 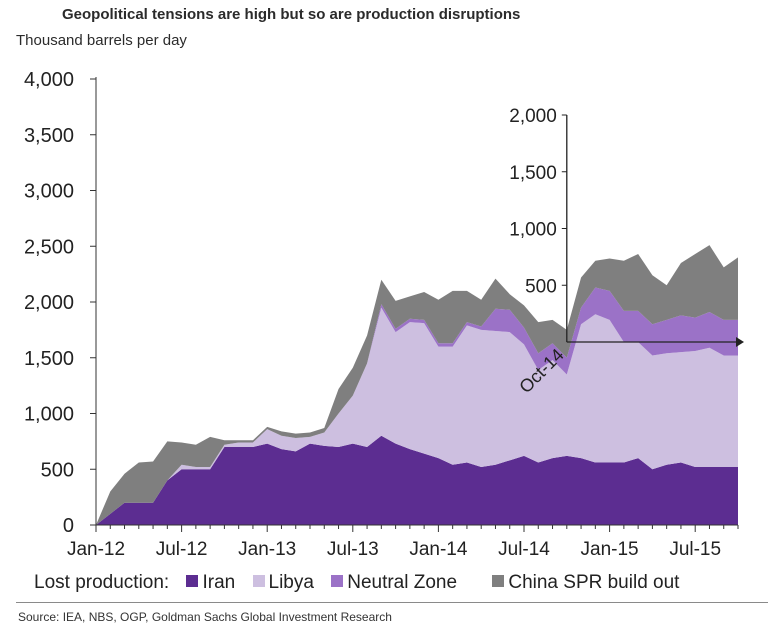 What do you see at coordinates (258, 581) in the screenshot?
I see `legend-swatch-libya` at bounding box center [258, 581].